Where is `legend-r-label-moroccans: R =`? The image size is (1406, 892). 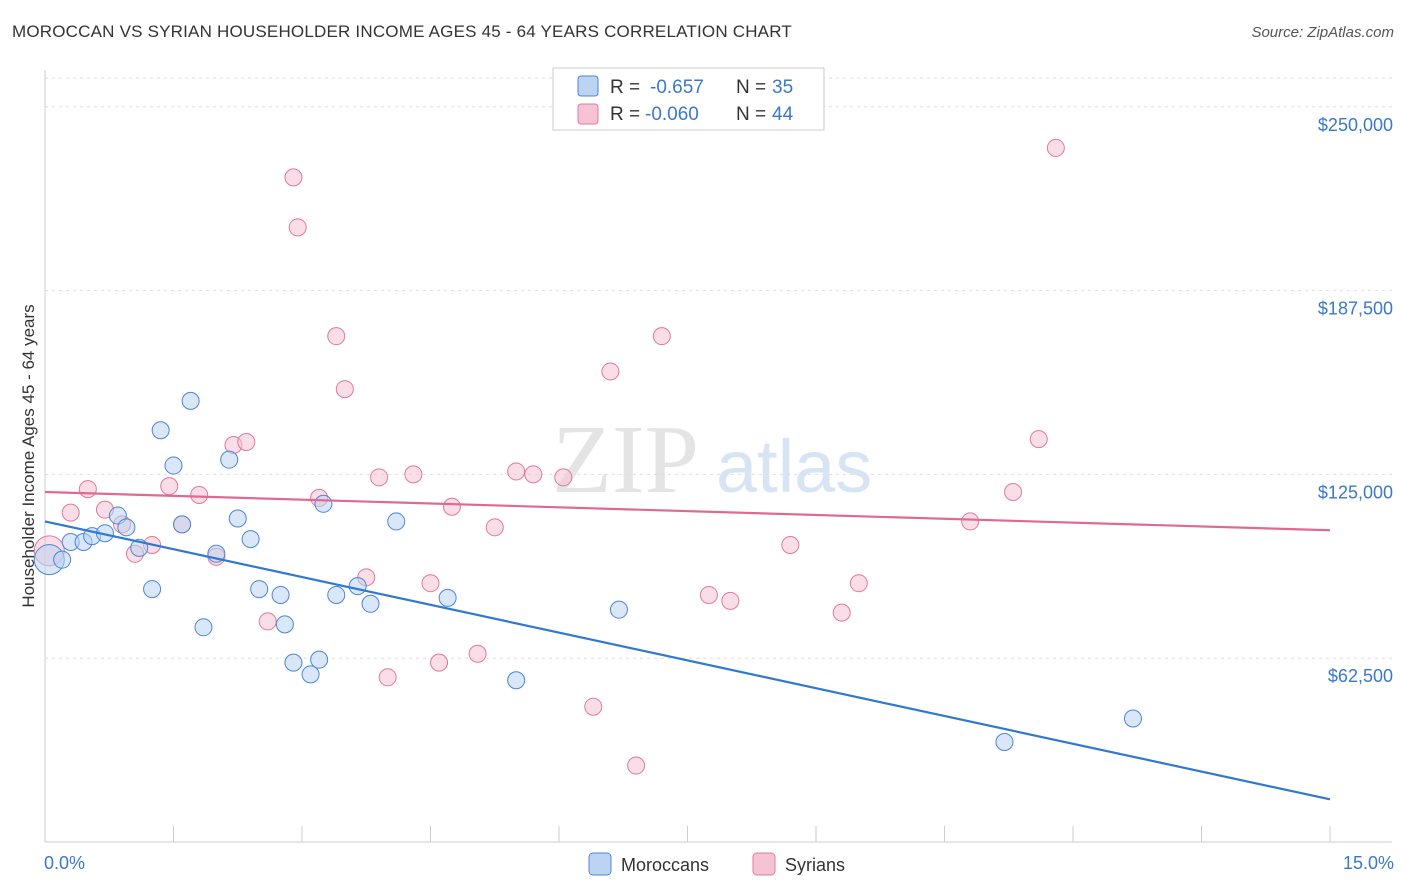 legend-r-label-moroccans: R = is located at coordinates (625, 87).